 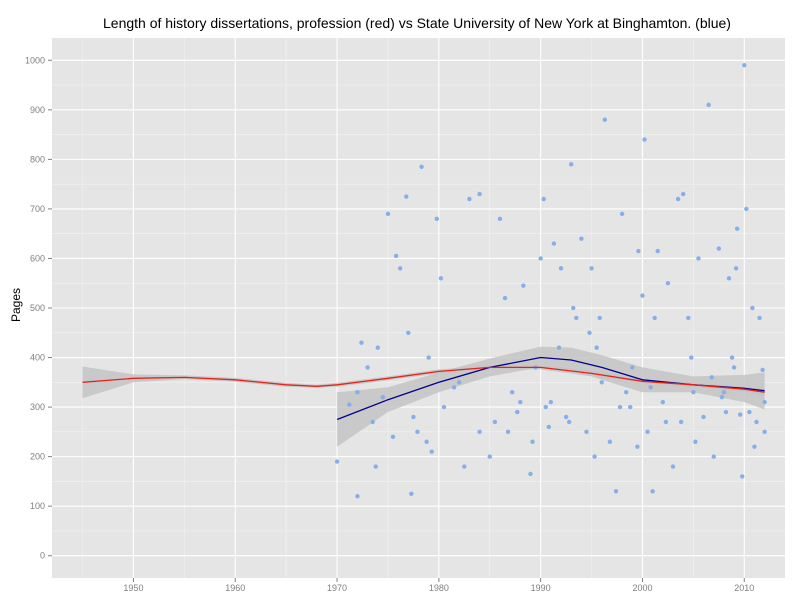 What do you see at coordinates (37, 506) in the screenshot?
I see `y-tick-label: 100` at bounding box center [37, 506].